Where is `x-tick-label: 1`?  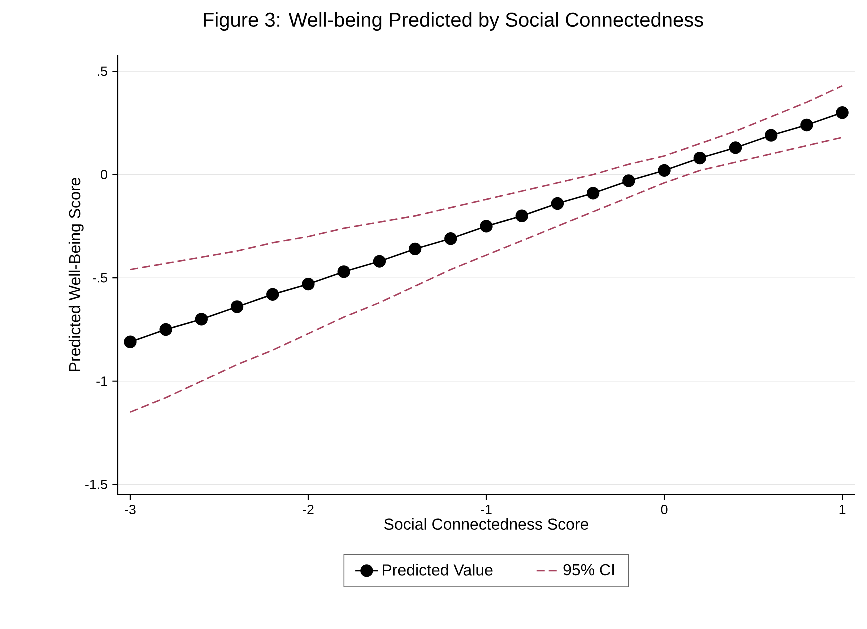
x-tick-label: 1 is located at coordinates (843, 509).